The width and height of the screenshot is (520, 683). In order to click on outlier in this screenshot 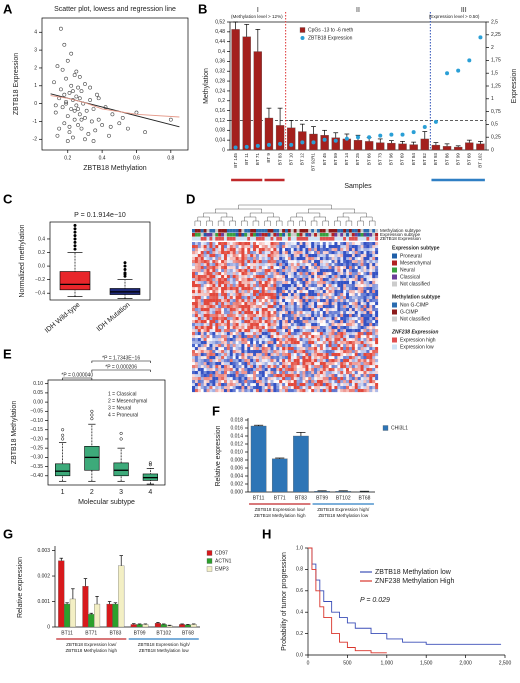, I will do `click(63, 439)`.